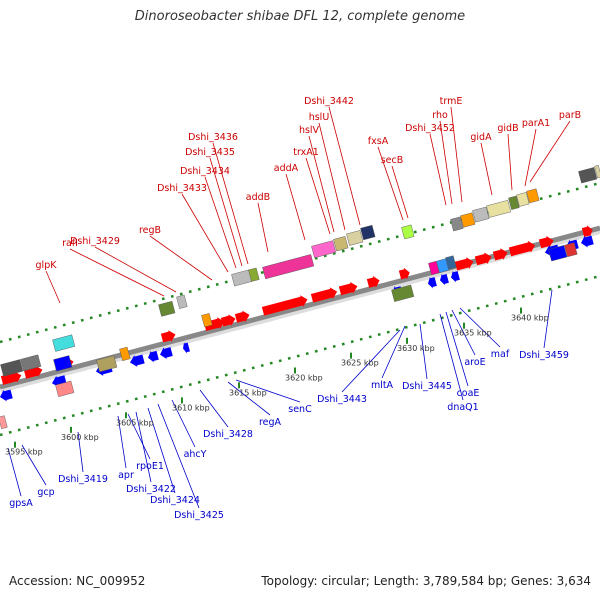 The width and height of the screenshot is (600, 600). I want to click on cog-box-25-shape, so click(499, 209).